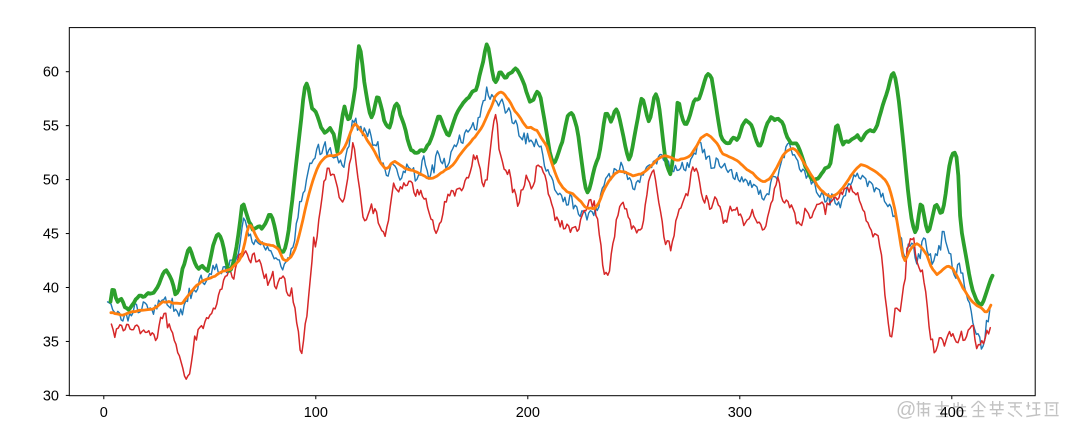  Describe the element at coordinates (528, 413) in the screenshot. I see `svg-text: 200` at that location.